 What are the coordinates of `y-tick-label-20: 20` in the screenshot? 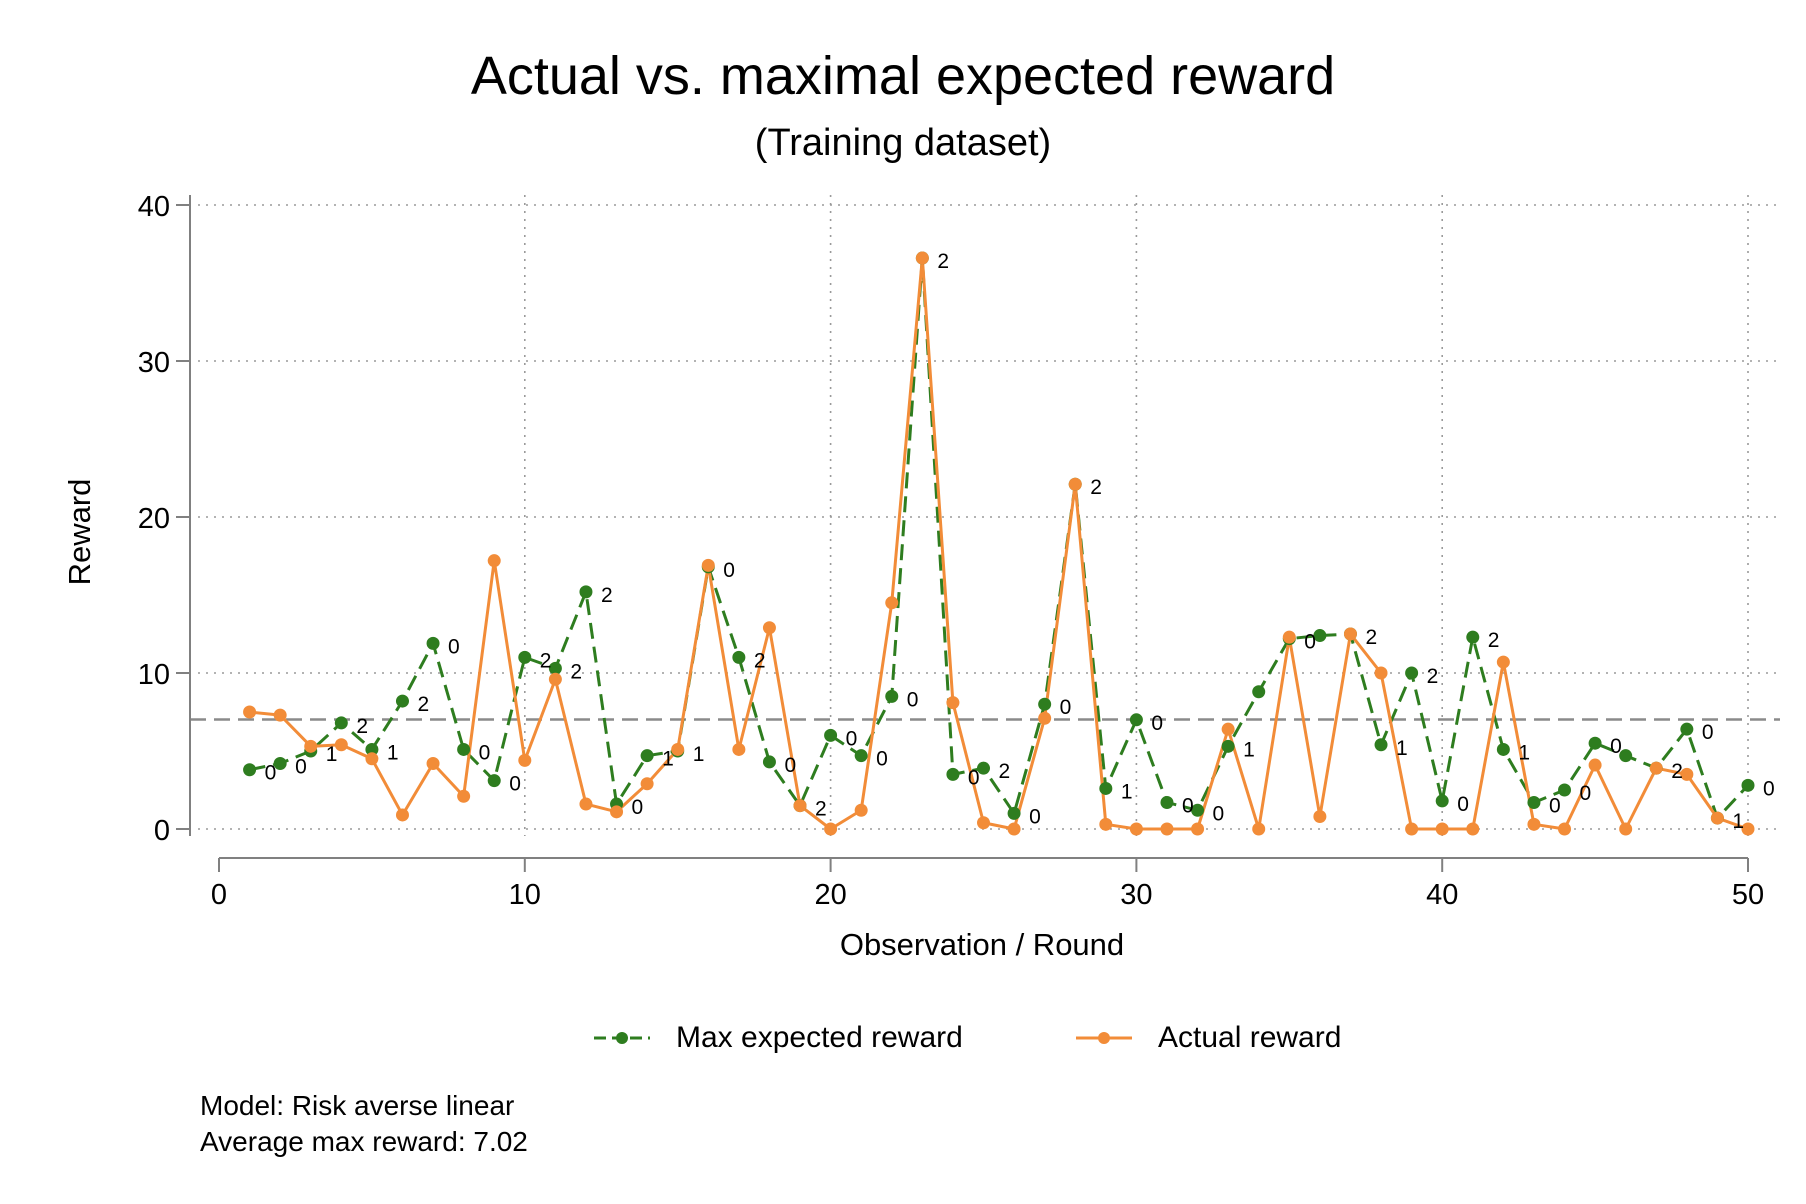 It's located at (154, 519).